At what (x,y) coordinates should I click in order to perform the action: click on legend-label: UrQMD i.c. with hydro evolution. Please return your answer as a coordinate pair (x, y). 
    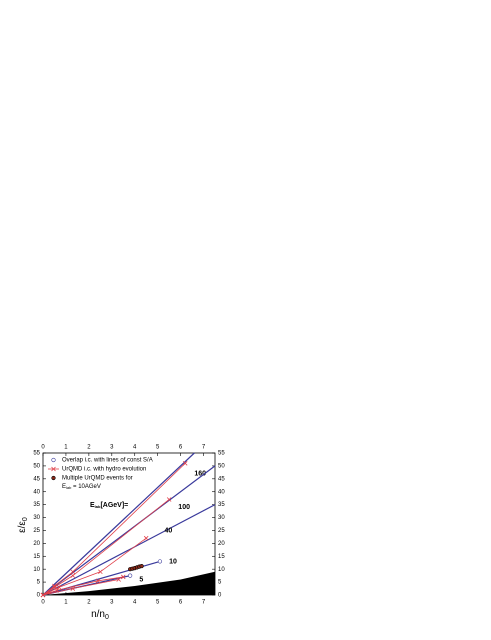
    Looking at the image, I should click on (104, 470).